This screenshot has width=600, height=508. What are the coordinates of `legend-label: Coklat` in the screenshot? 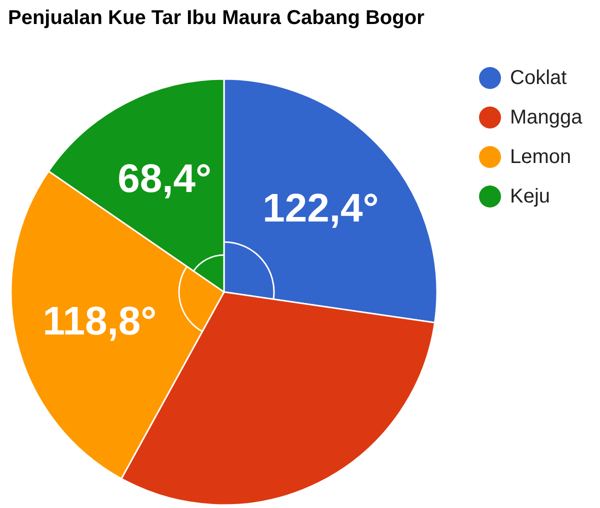 It's located at (539, 78).